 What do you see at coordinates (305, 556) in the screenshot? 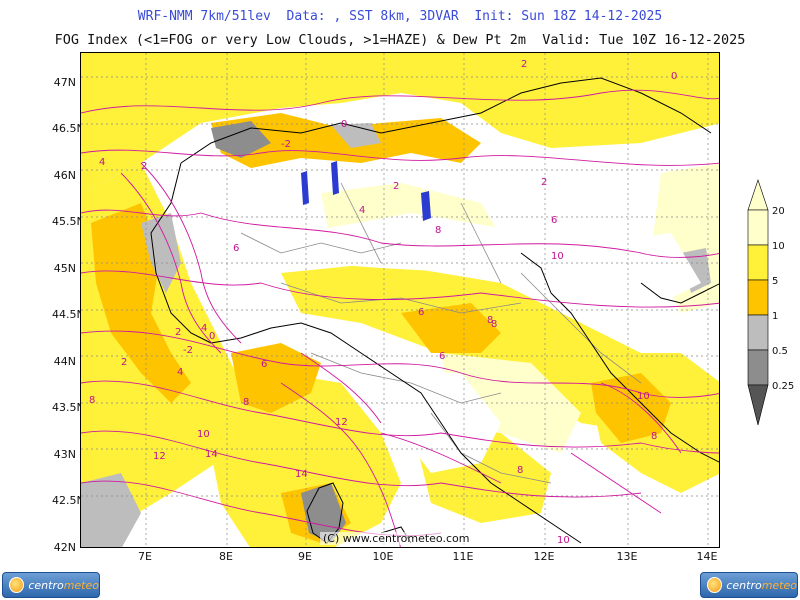
I see `lon-label: 9E` at bounding box center [305, 556].